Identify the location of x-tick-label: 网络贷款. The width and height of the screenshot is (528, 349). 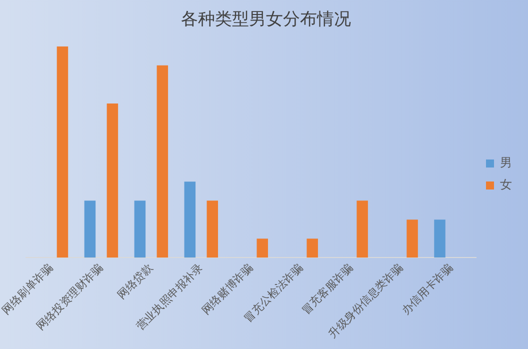
(135, 281).